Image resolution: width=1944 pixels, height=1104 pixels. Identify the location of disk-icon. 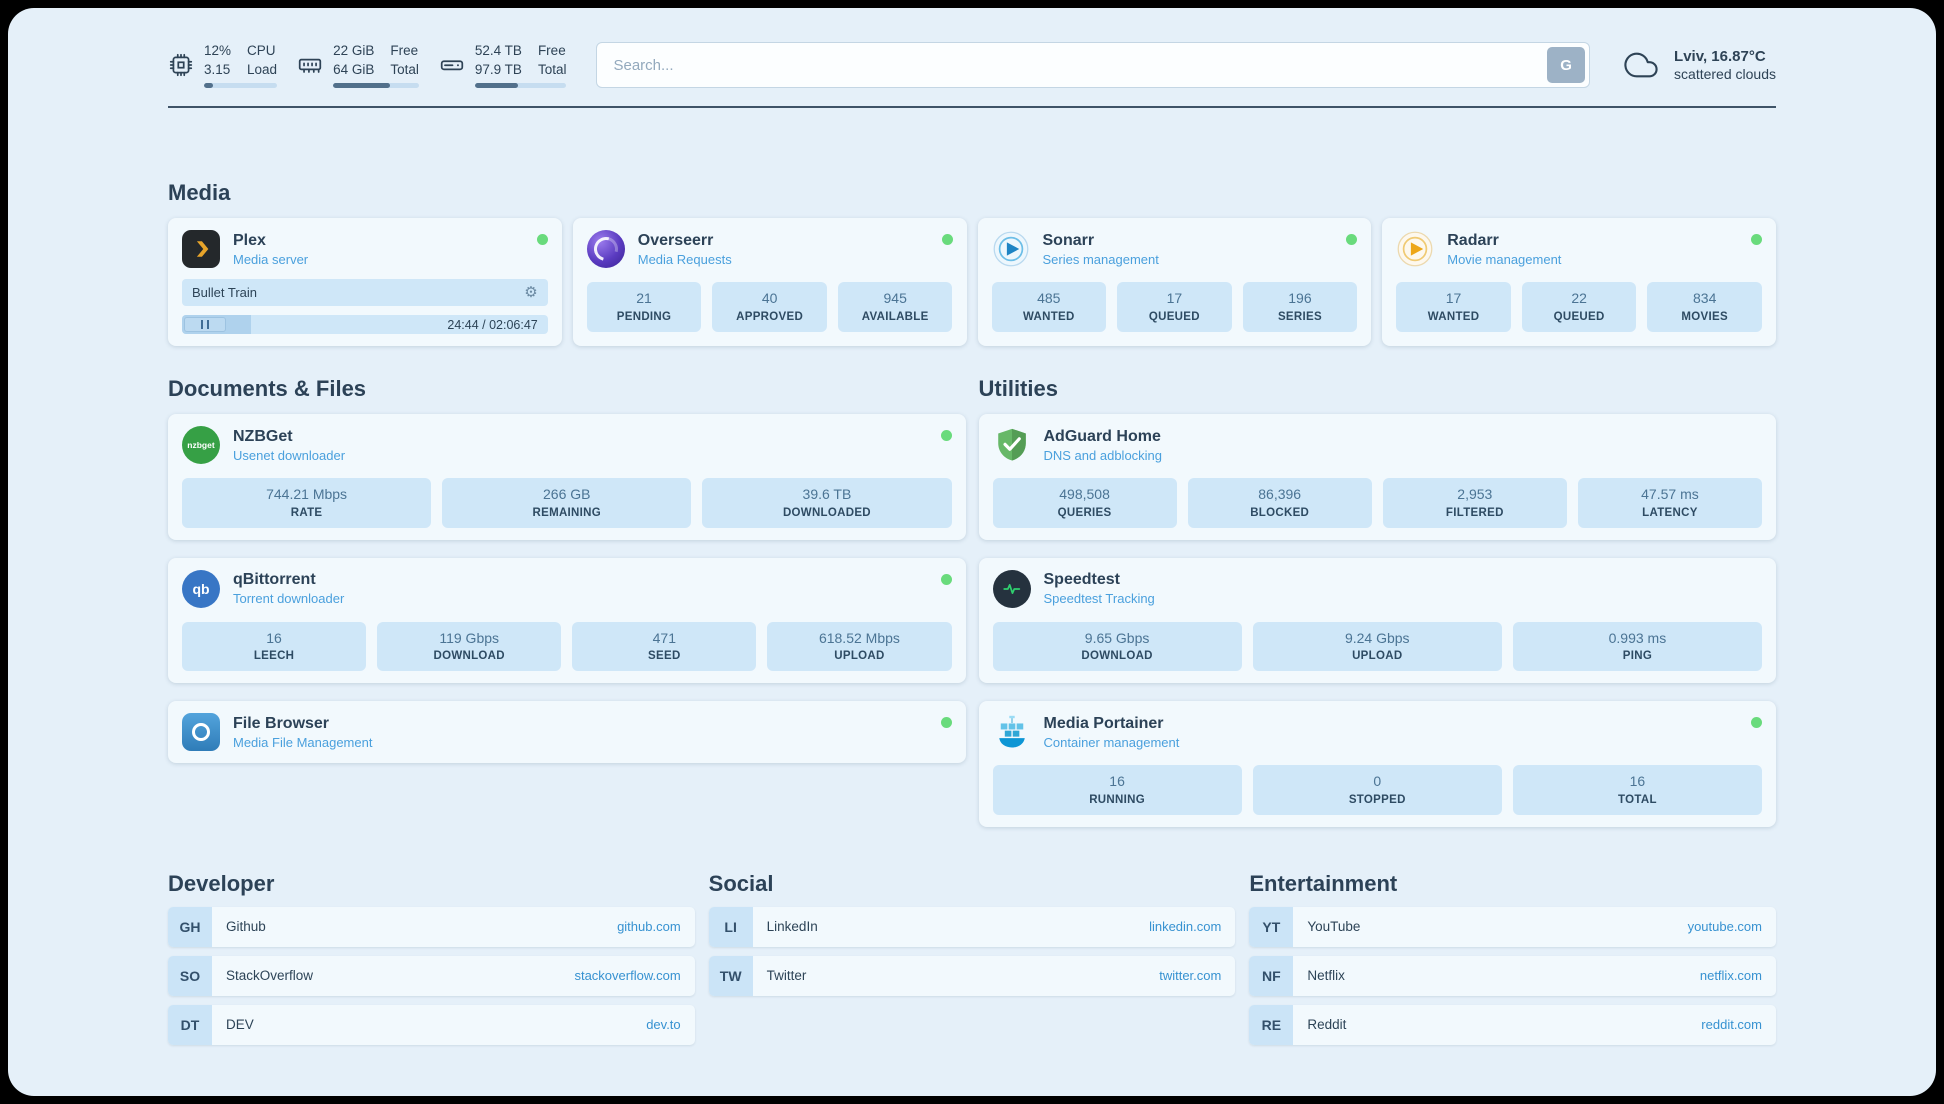
(452, 65).